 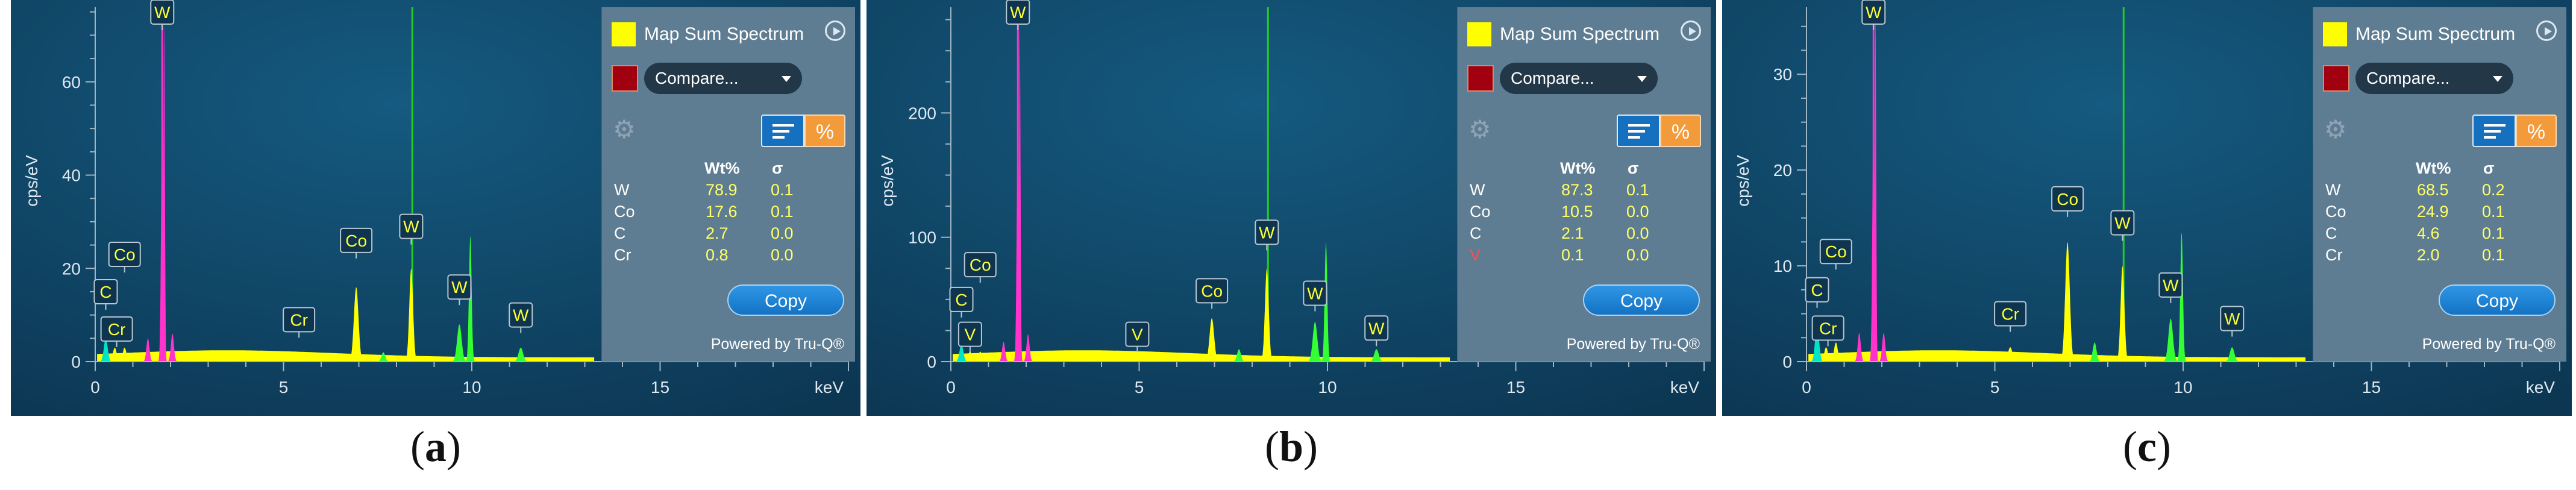 I want to click on table-row: W 68.5 0.2, so click(x=2442, y=192).